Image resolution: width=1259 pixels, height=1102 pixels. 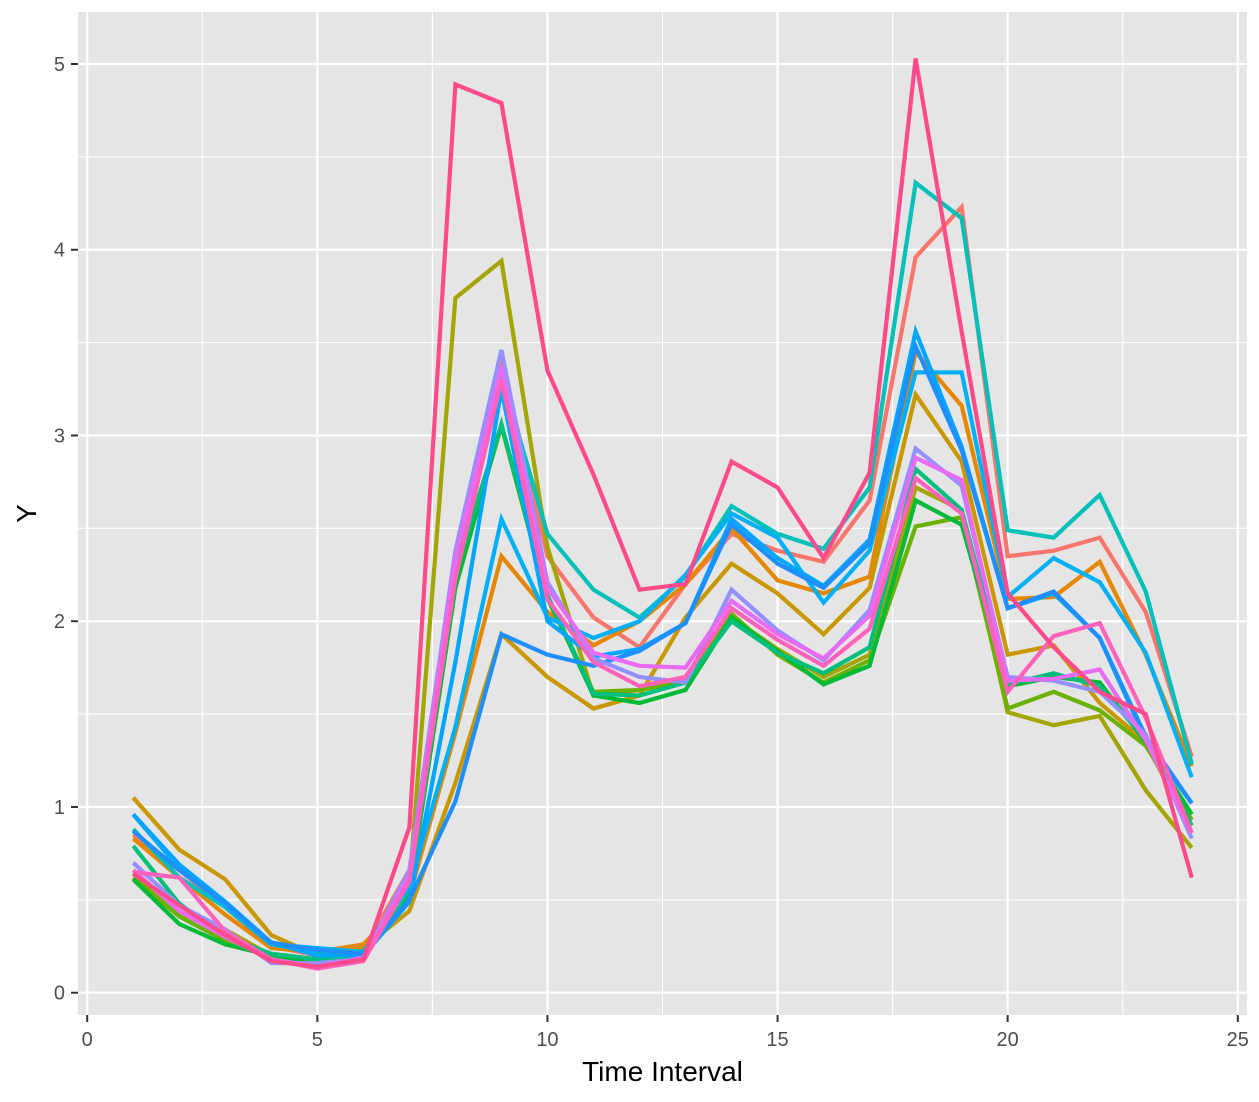 What do you see at coordinates (59, 622) in the screenshot?
I see `y-tick-label: 2` at bounding box center [59, 622].